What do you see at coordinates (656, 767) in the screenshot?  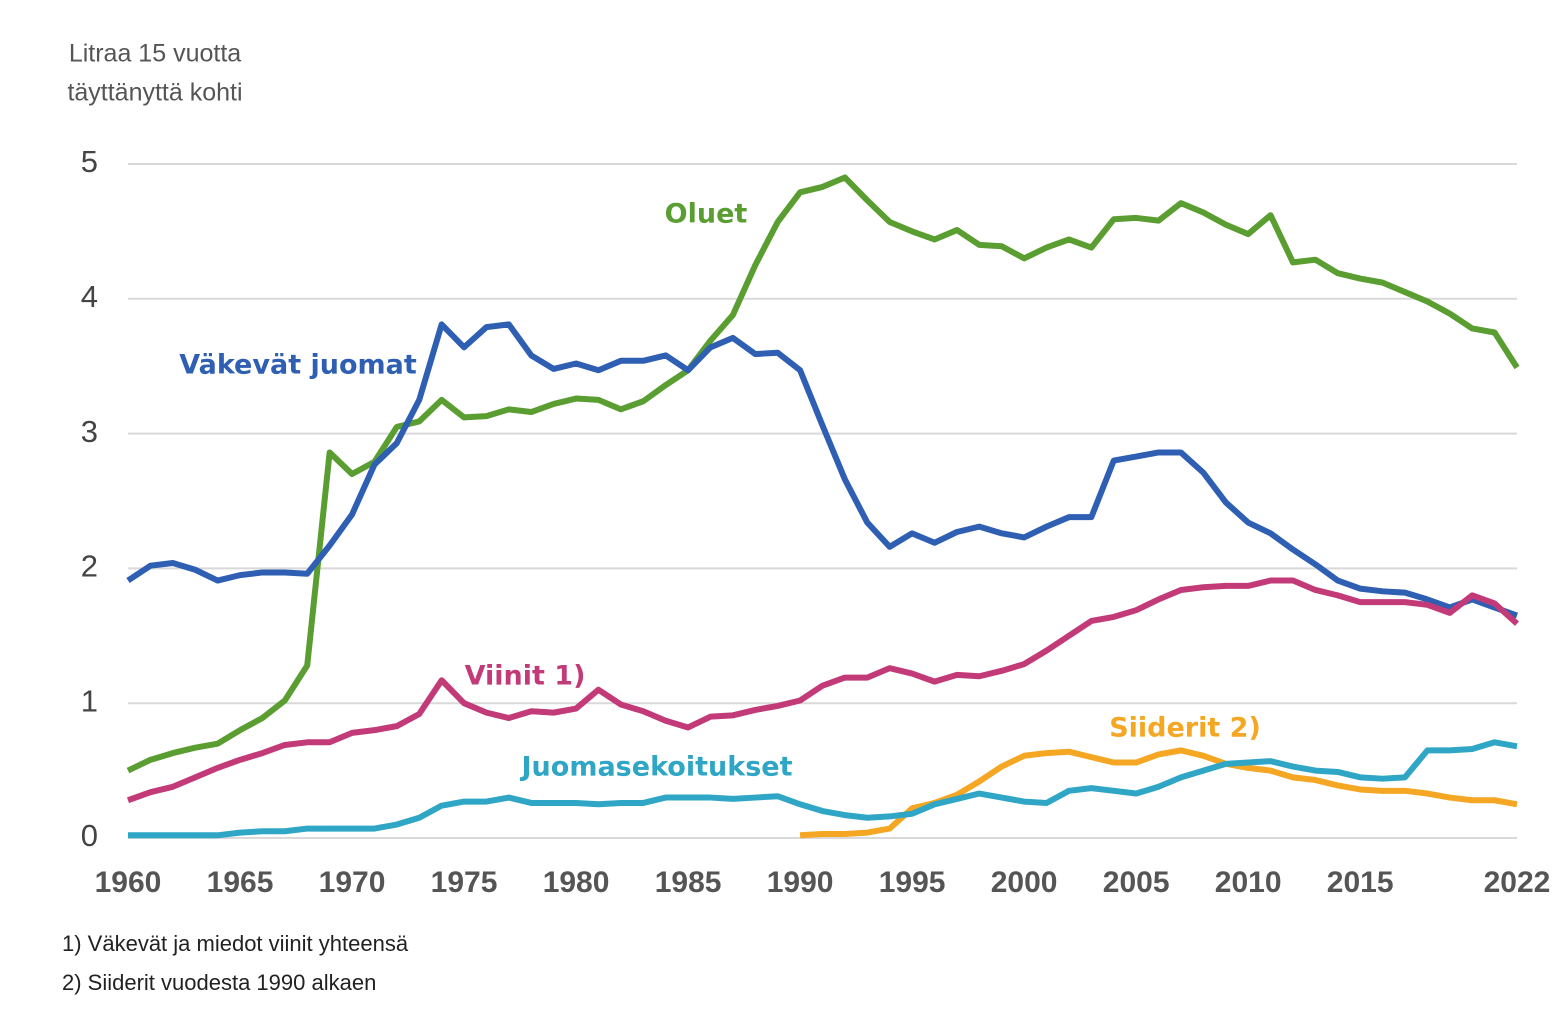 I see `series-label: Juomasekoitukset` at bounding box center [656, 767].